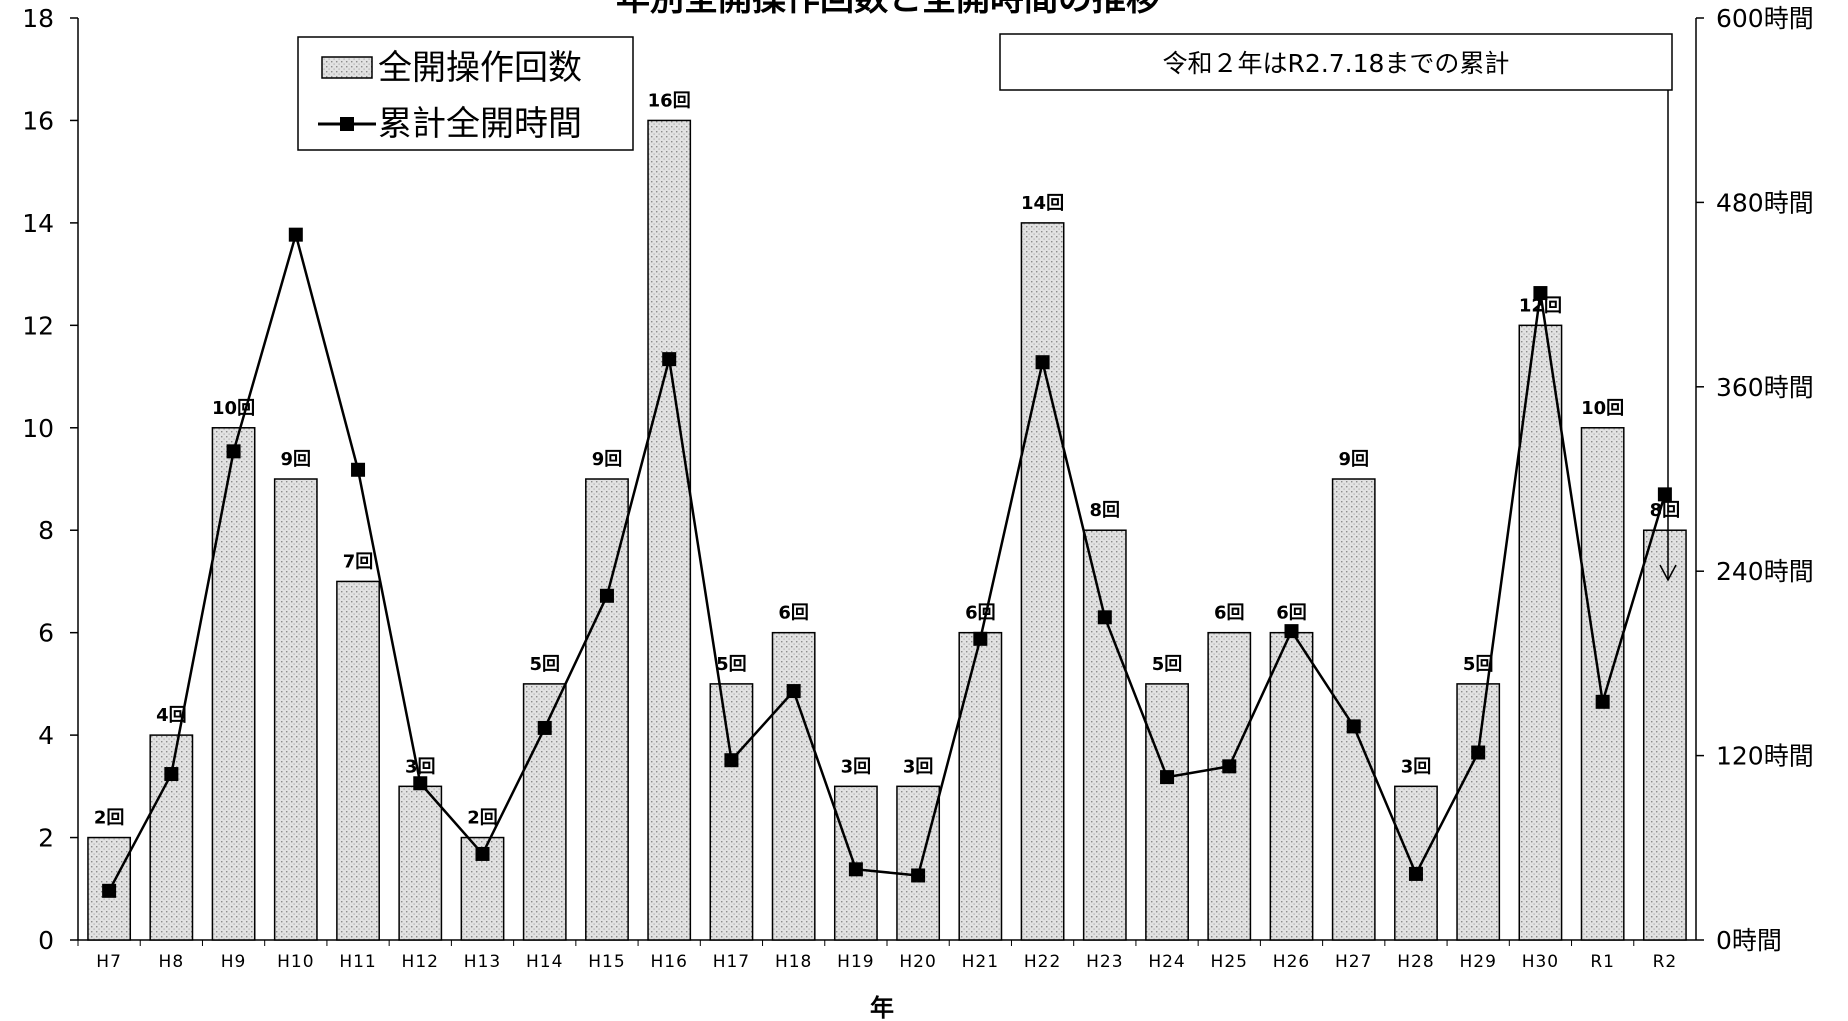  I want to click on legend-bar-swatch, so click(347, 67).